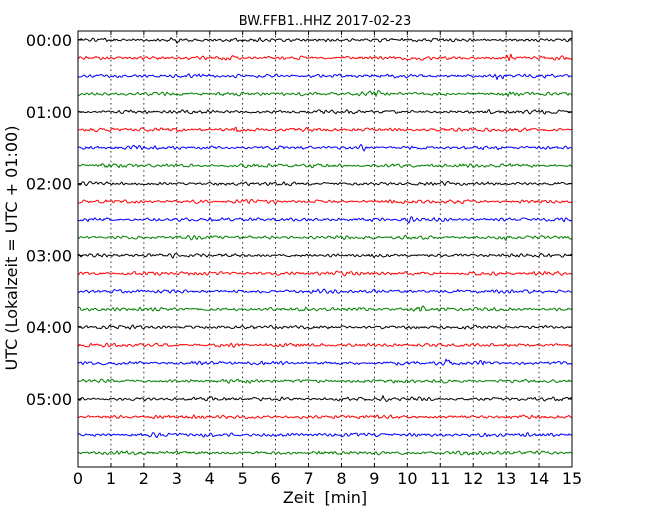  I want to click on y-tick-labels: 00:00 01:00 02:00 03:00 04:00 05:00, so click(49, 220).